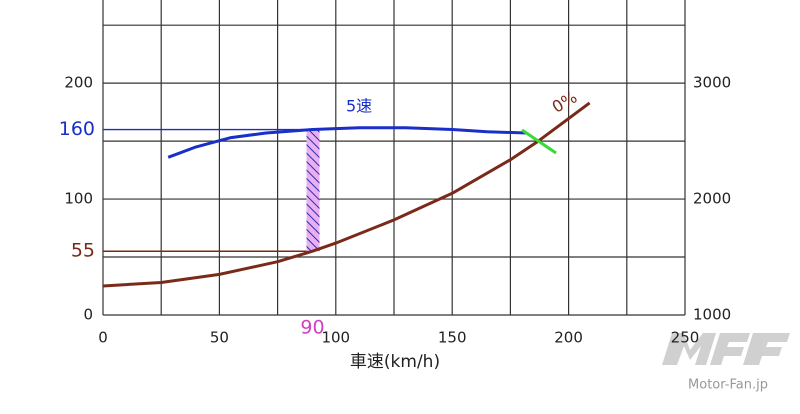 The width and height of the screenshot is (800, 414). What do you see at coordinates (88, 315) in the screenshot?
I see `y-tick-label: 0` at bounding box center [88, 315].